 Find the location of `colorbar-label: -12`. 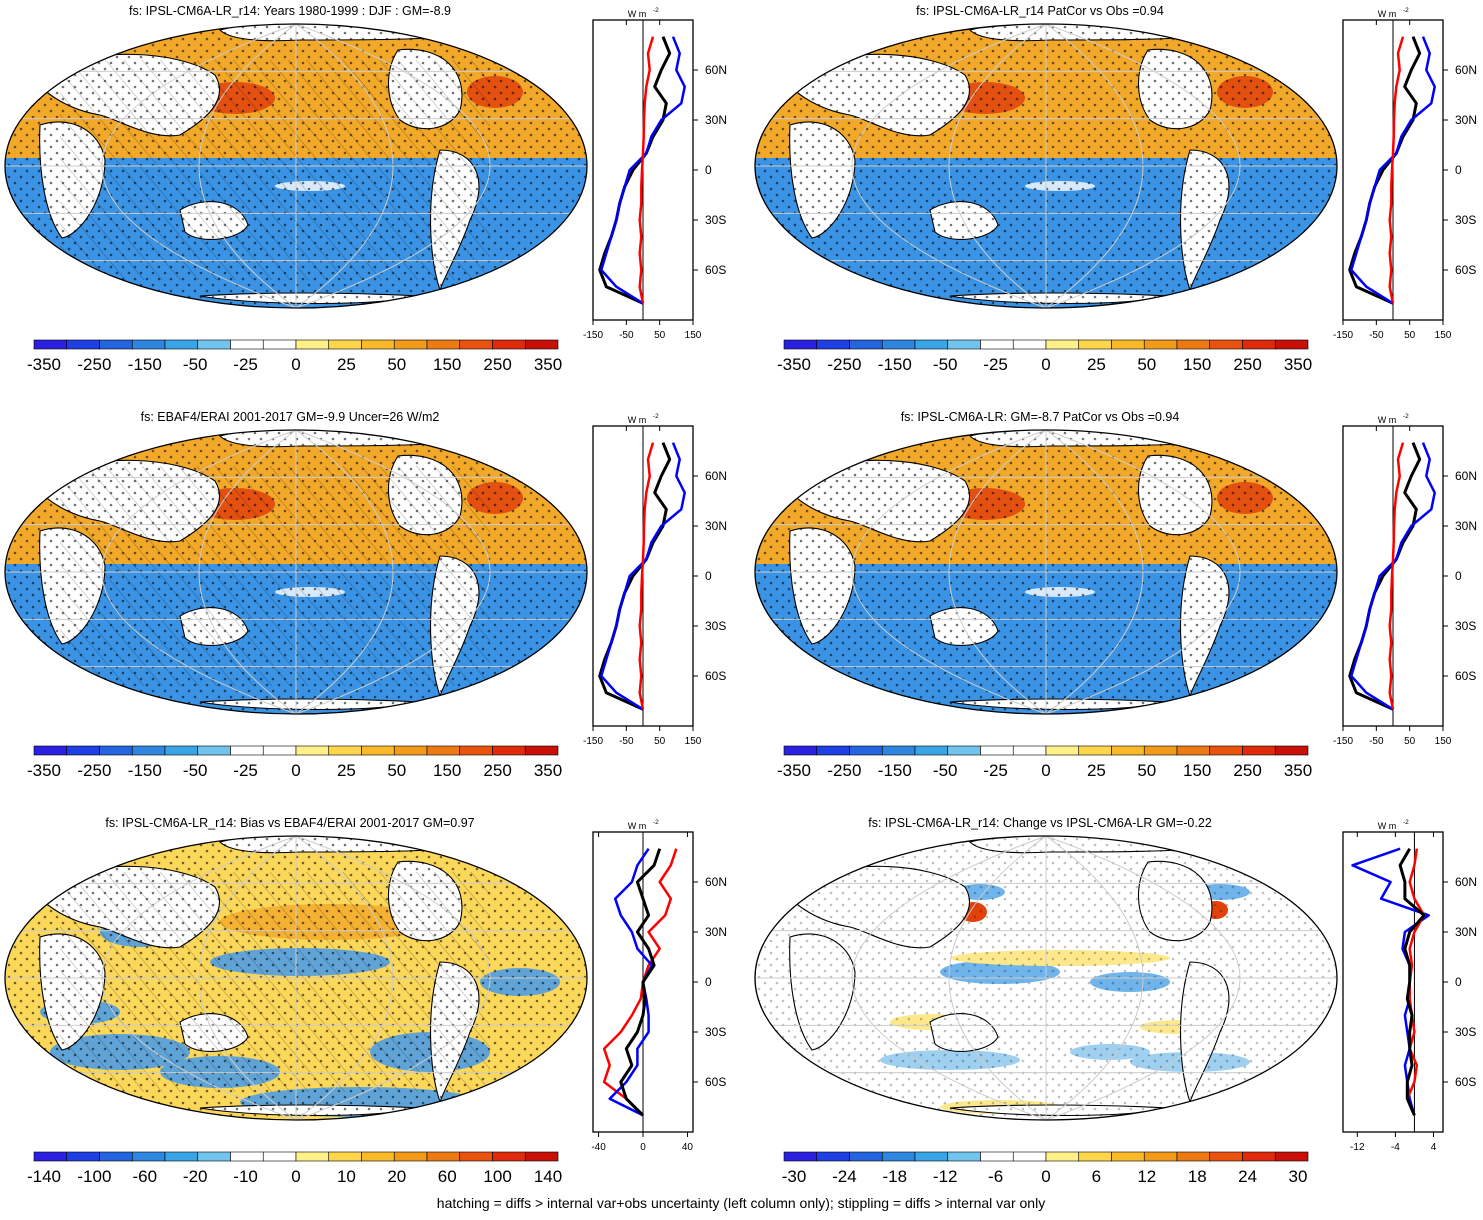

colorbar-label: -12 is located at coordinates (945, 1176).